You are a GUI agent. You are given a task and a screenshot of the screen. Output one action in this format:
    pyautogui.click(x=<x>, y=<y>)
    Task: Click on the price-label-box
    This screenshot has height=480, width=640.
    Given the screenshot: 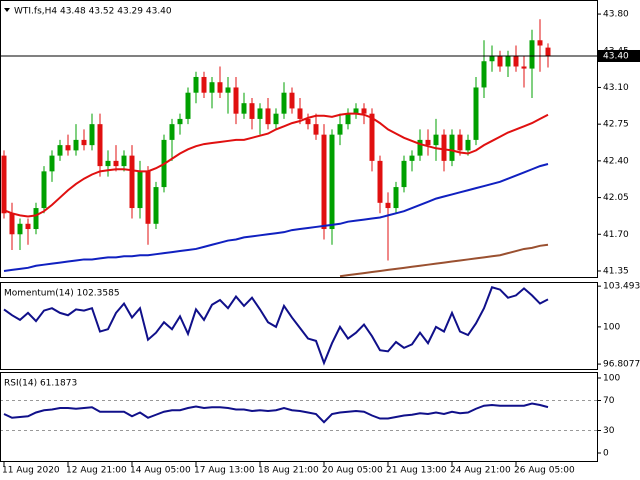 What is the action you would take?
    pyautogui.click(x=619, y=55)
    